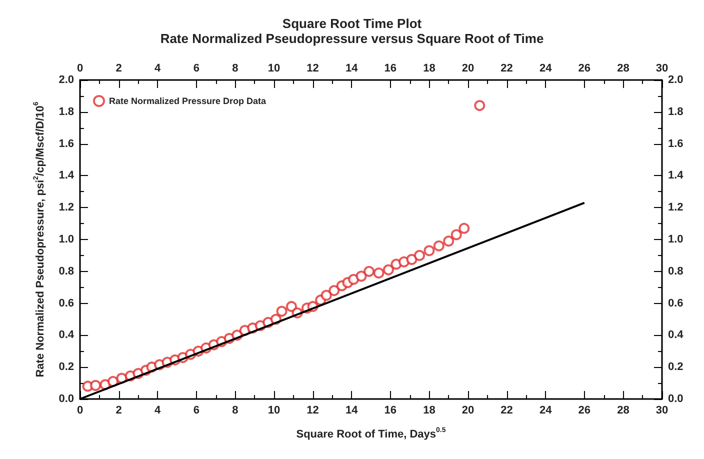 This screenshot has height=459, width=704. I want to click on y2-tick-label: 0.2, so click(676, 367).